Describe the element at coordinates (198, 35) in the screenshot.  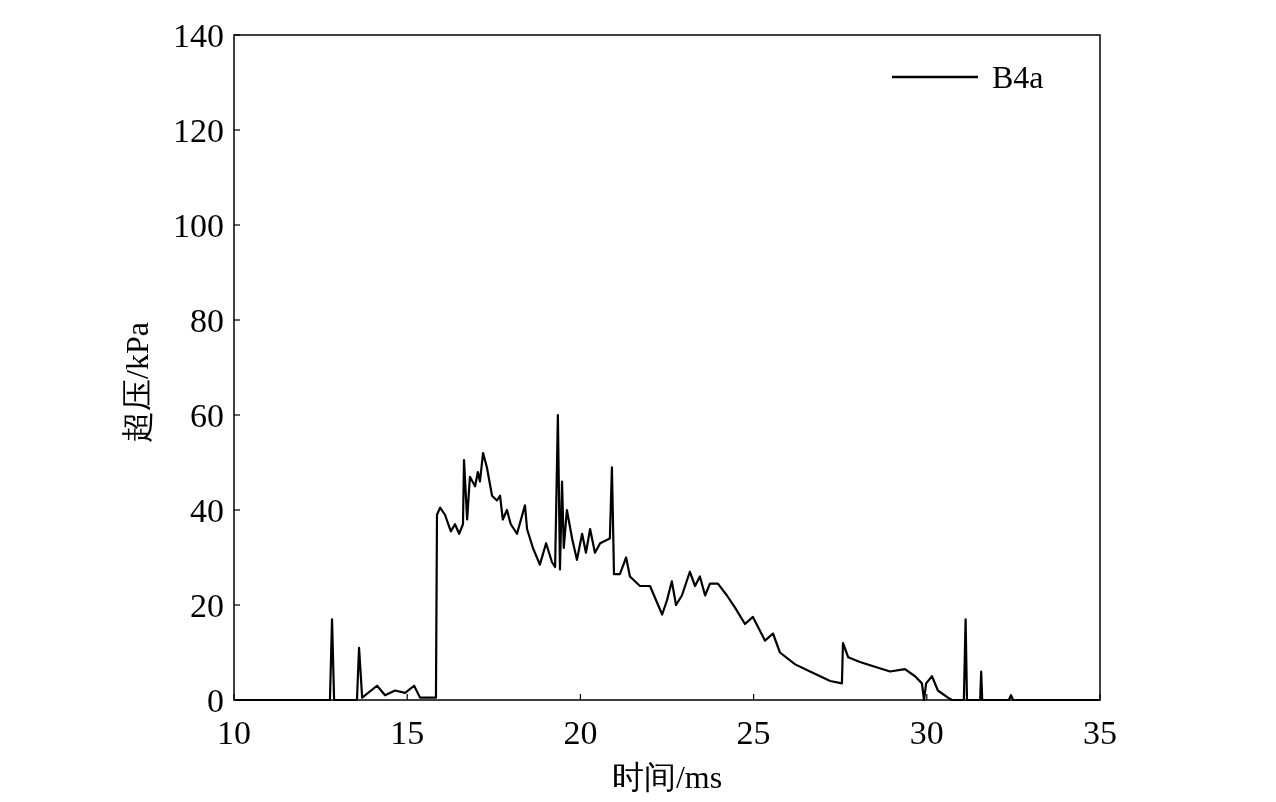
I see `y-tick-label: 140` at that location.